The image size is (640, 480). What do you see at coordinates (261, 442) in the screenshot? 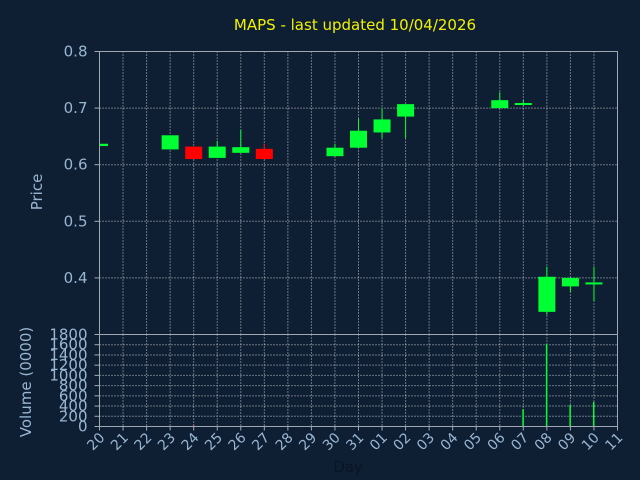
I see `day-tick-label: 27` at bounding box center [261, 442].